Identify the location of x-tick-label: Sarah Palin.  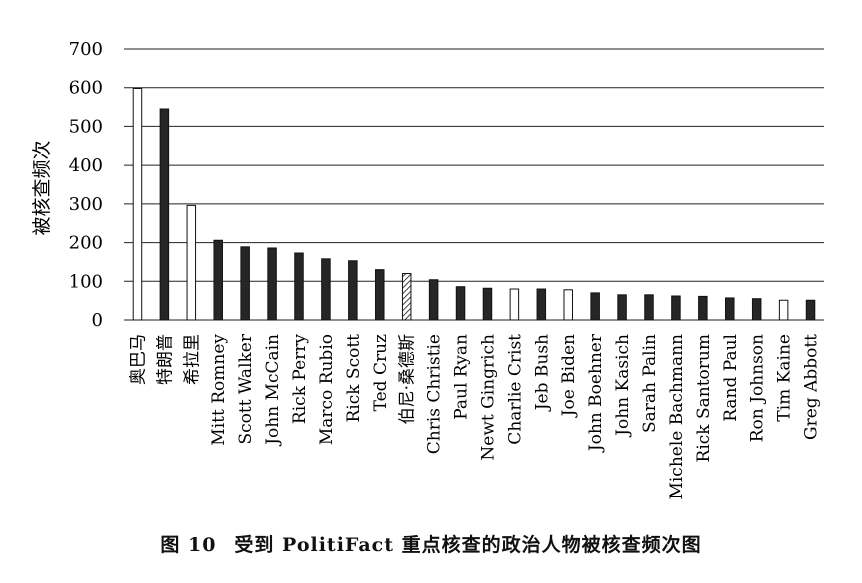
(650, 383).